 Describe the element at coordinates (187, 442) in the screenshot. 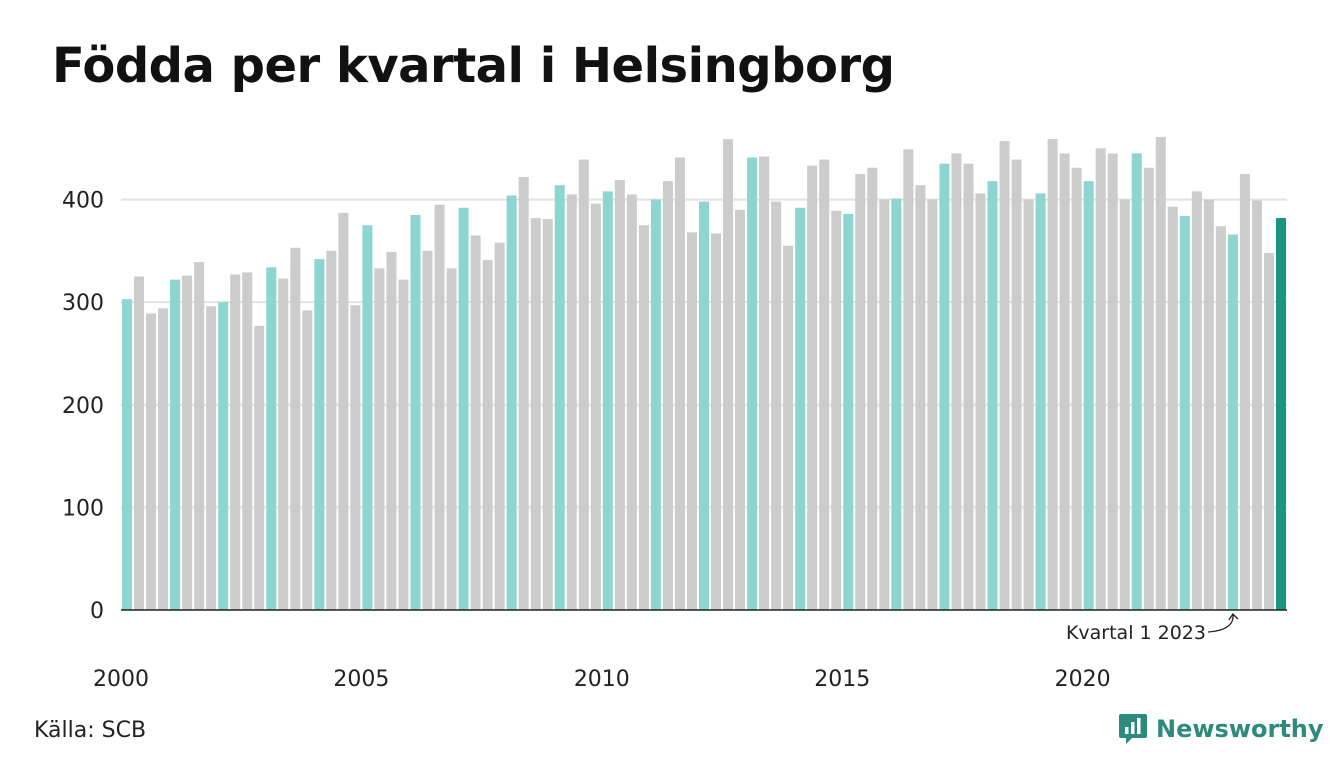

I see `bar-2001-Q2` at that location.